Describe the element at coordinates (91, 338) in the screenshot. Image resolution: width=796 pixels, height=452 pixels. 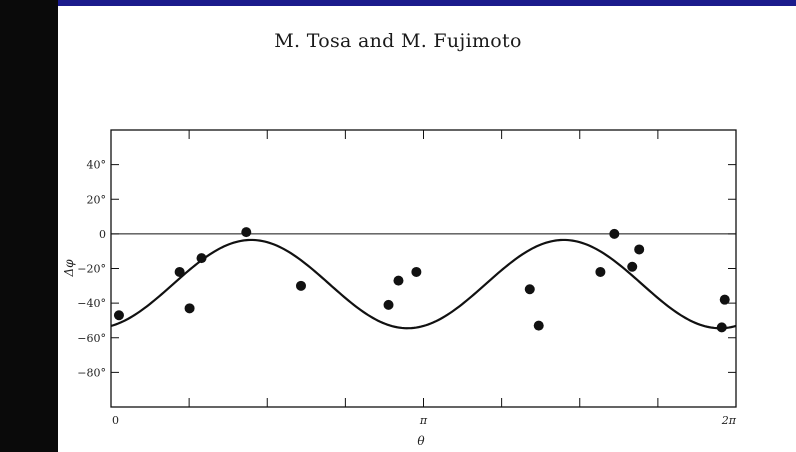
I see `y-tick-label: −60°` at that location.